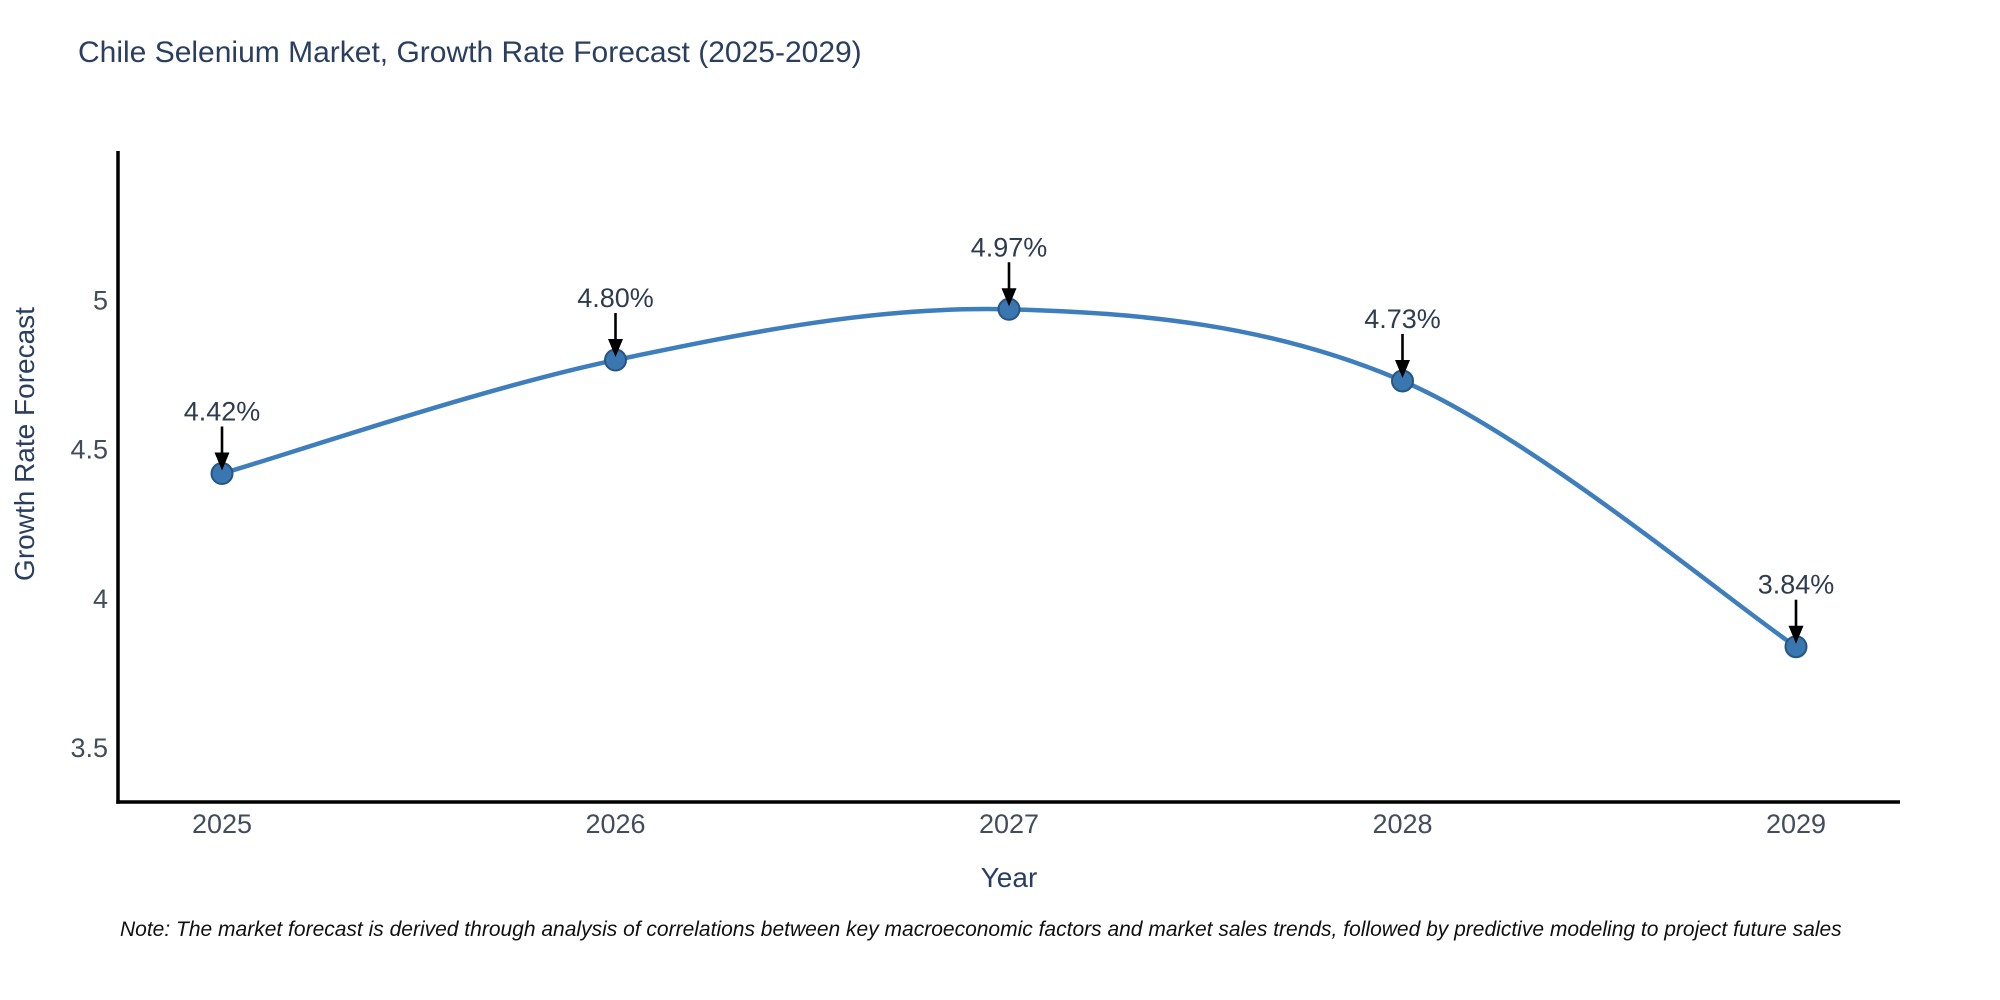 Image resolution: width=2000 pixels, height=1000 pixels. What do you see at coordinates (222, 824) in the screenshot?
I see `x-tick-label: 2025` at bounding box center [222, 824].